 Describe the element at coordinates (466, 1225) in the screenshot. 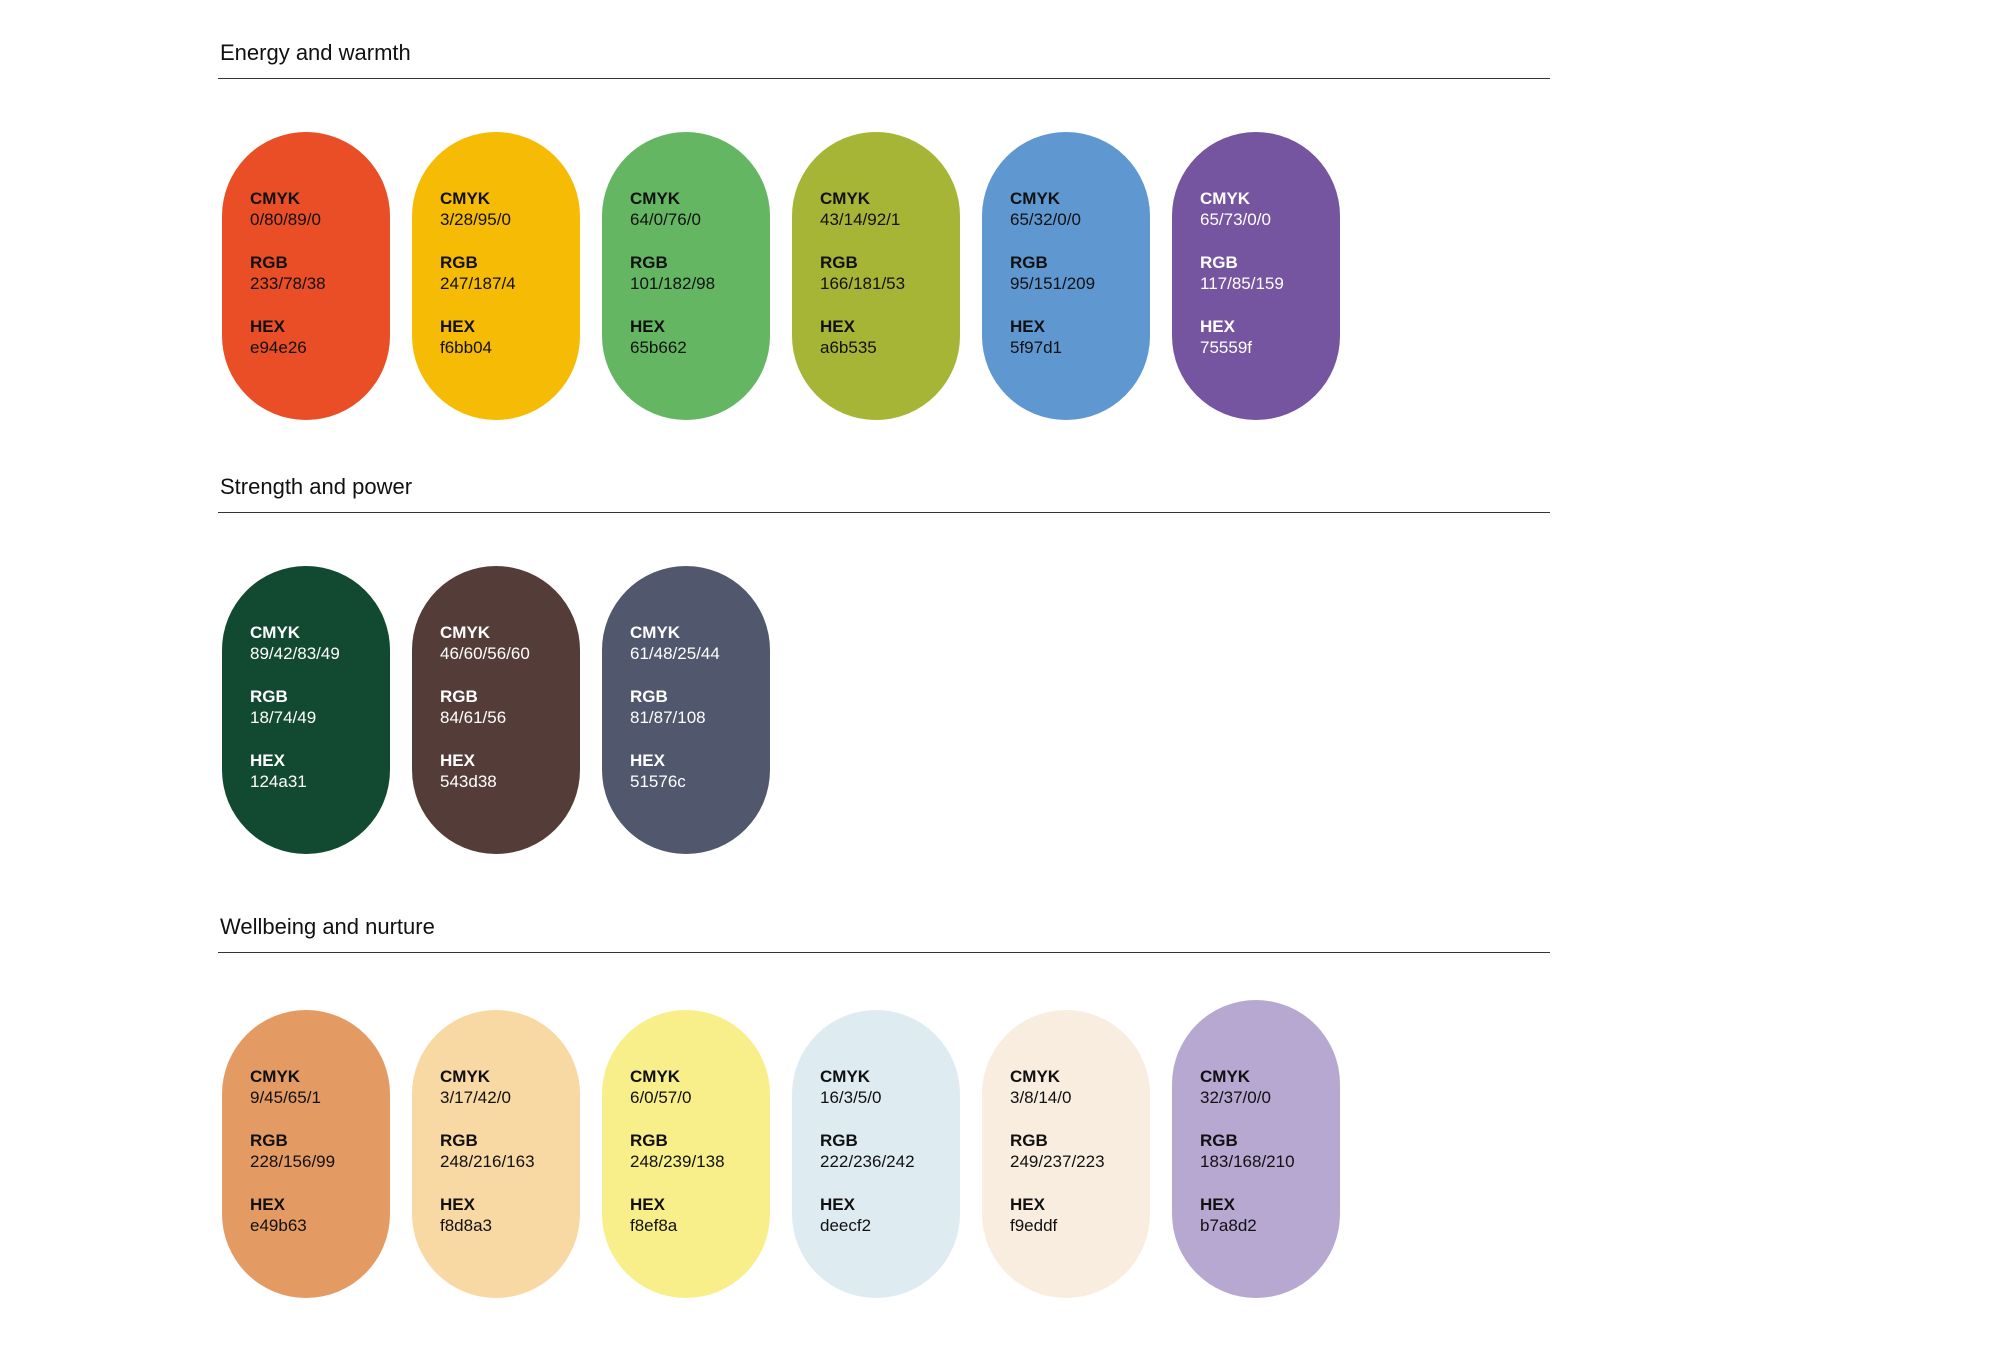

I see `hex-value: f8d8a3` at that location.